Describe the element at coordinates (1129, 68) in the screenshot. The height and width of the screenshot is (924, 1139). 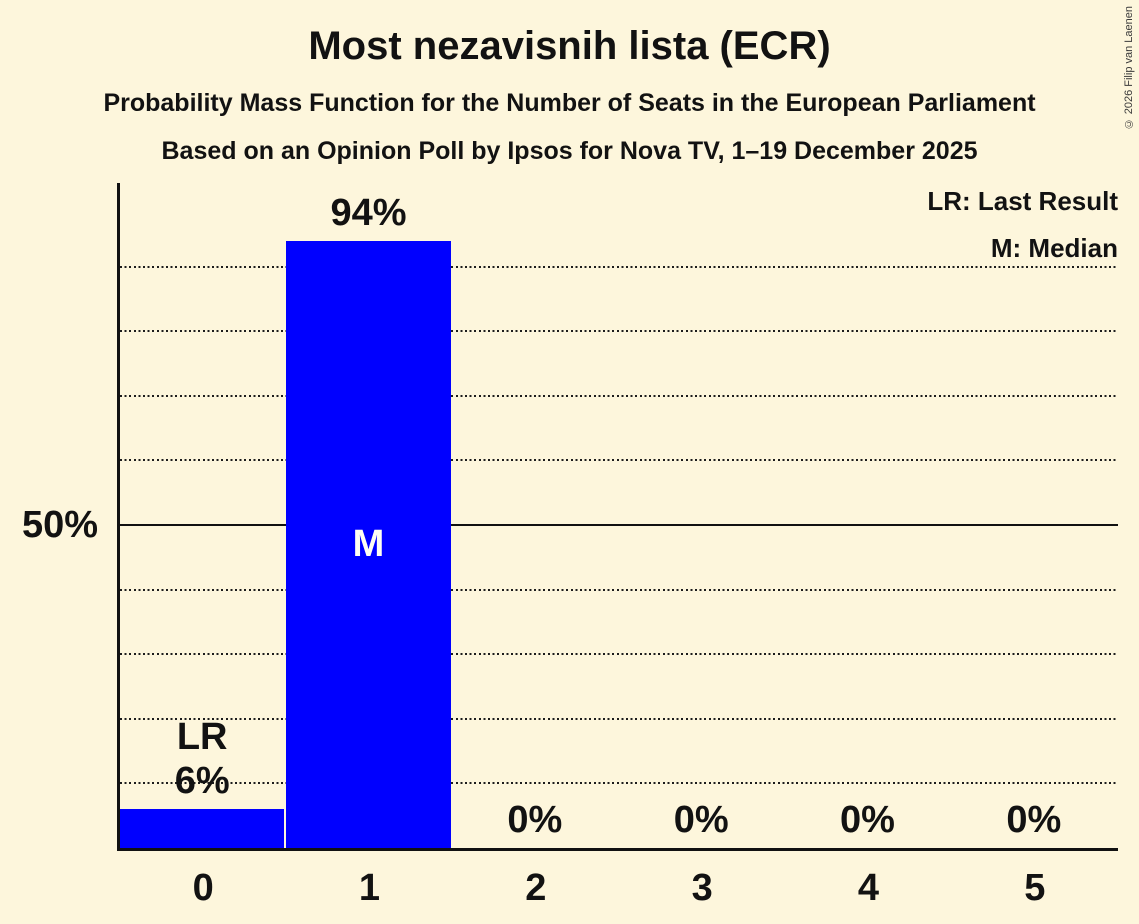
I see `copyright-notice: © 2026 Filip van Laenen` at that location.